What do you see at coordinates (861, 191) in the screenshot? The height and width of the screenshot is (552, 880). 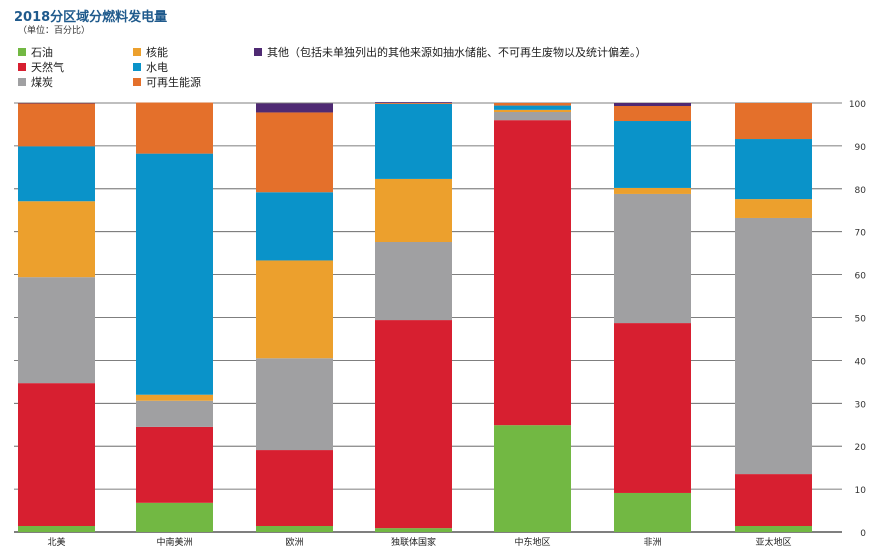 I see `y-tick-label: 80` at bounding box center [861, 191].